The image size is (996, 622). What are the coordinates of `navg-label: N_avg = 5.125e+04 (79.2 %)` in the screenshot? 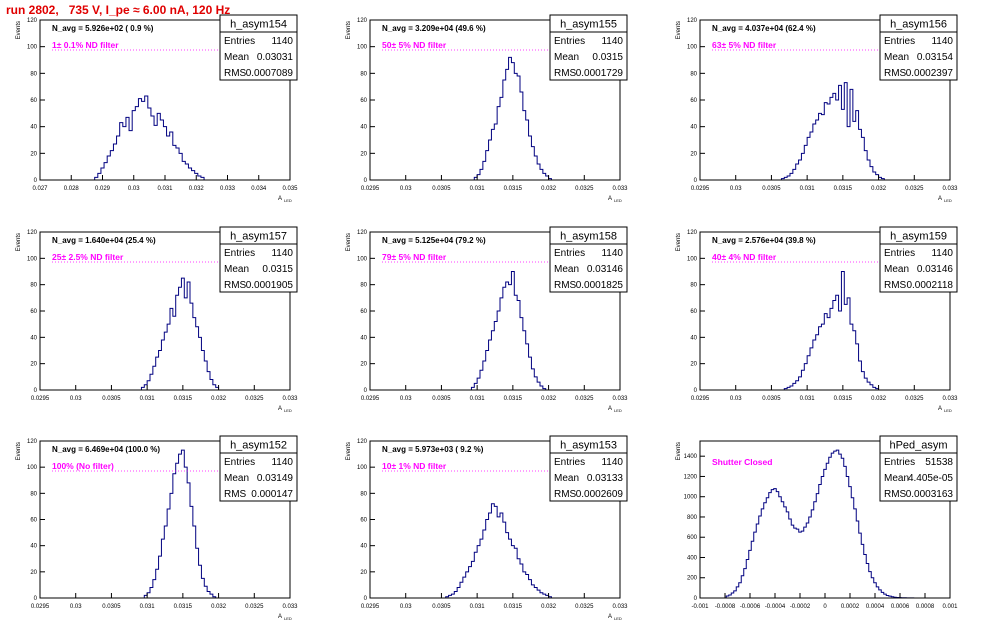 It's located at (434, 240).